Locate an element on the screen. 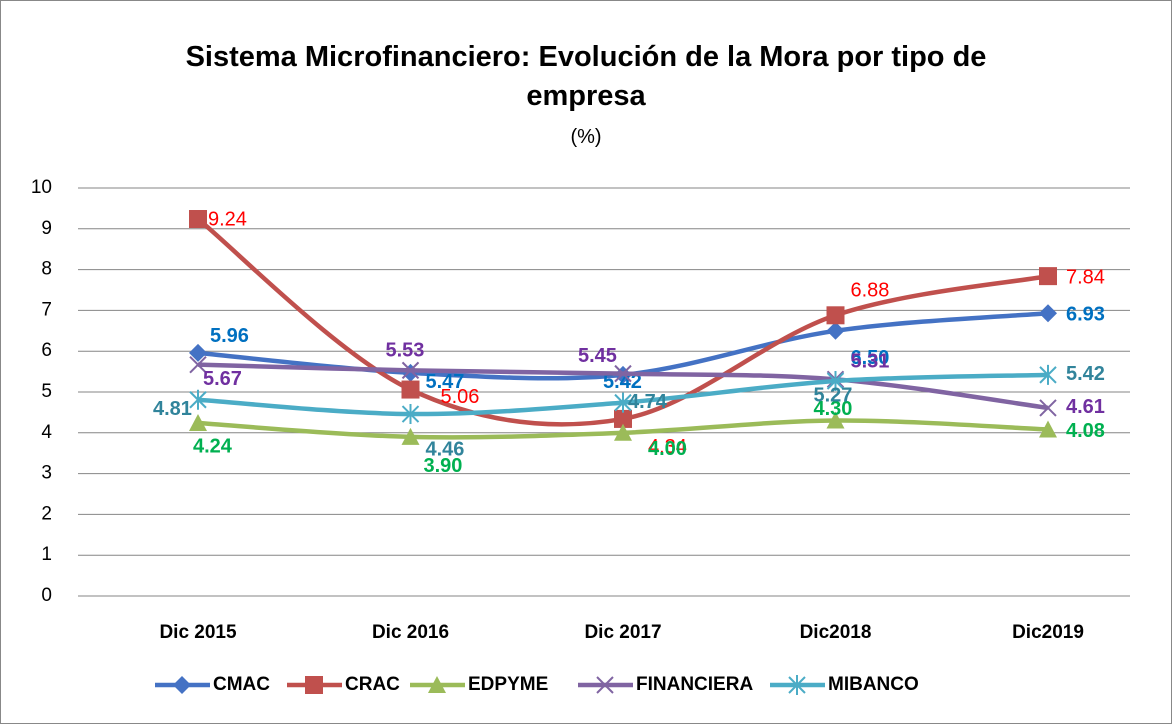  y-tick-label: 0 is located at coordinates (46, 595).